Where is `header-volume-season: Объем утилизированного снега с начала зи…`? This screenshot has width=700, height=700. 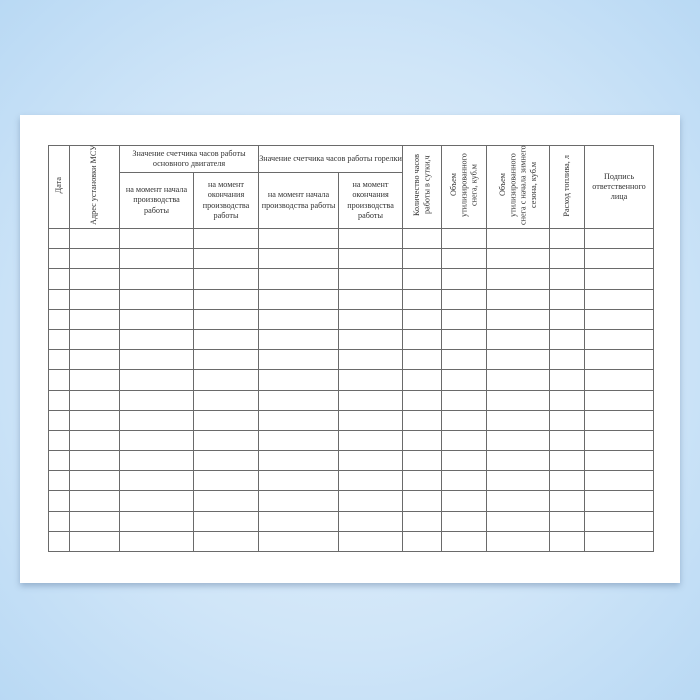 header-volume-season: Объем утилизированного снега с начала зи… is located at coordinates (518, 187).